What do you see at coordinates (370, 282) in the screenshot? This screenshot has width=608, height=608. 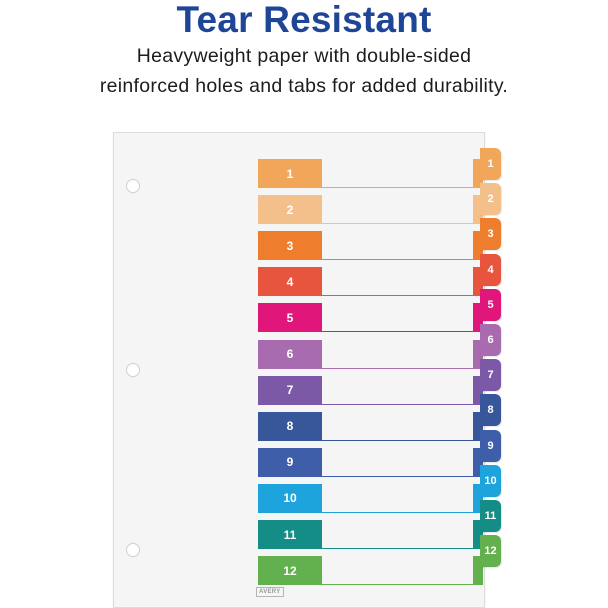 I see `divider-row: 4` at bounding box center [370, 282].